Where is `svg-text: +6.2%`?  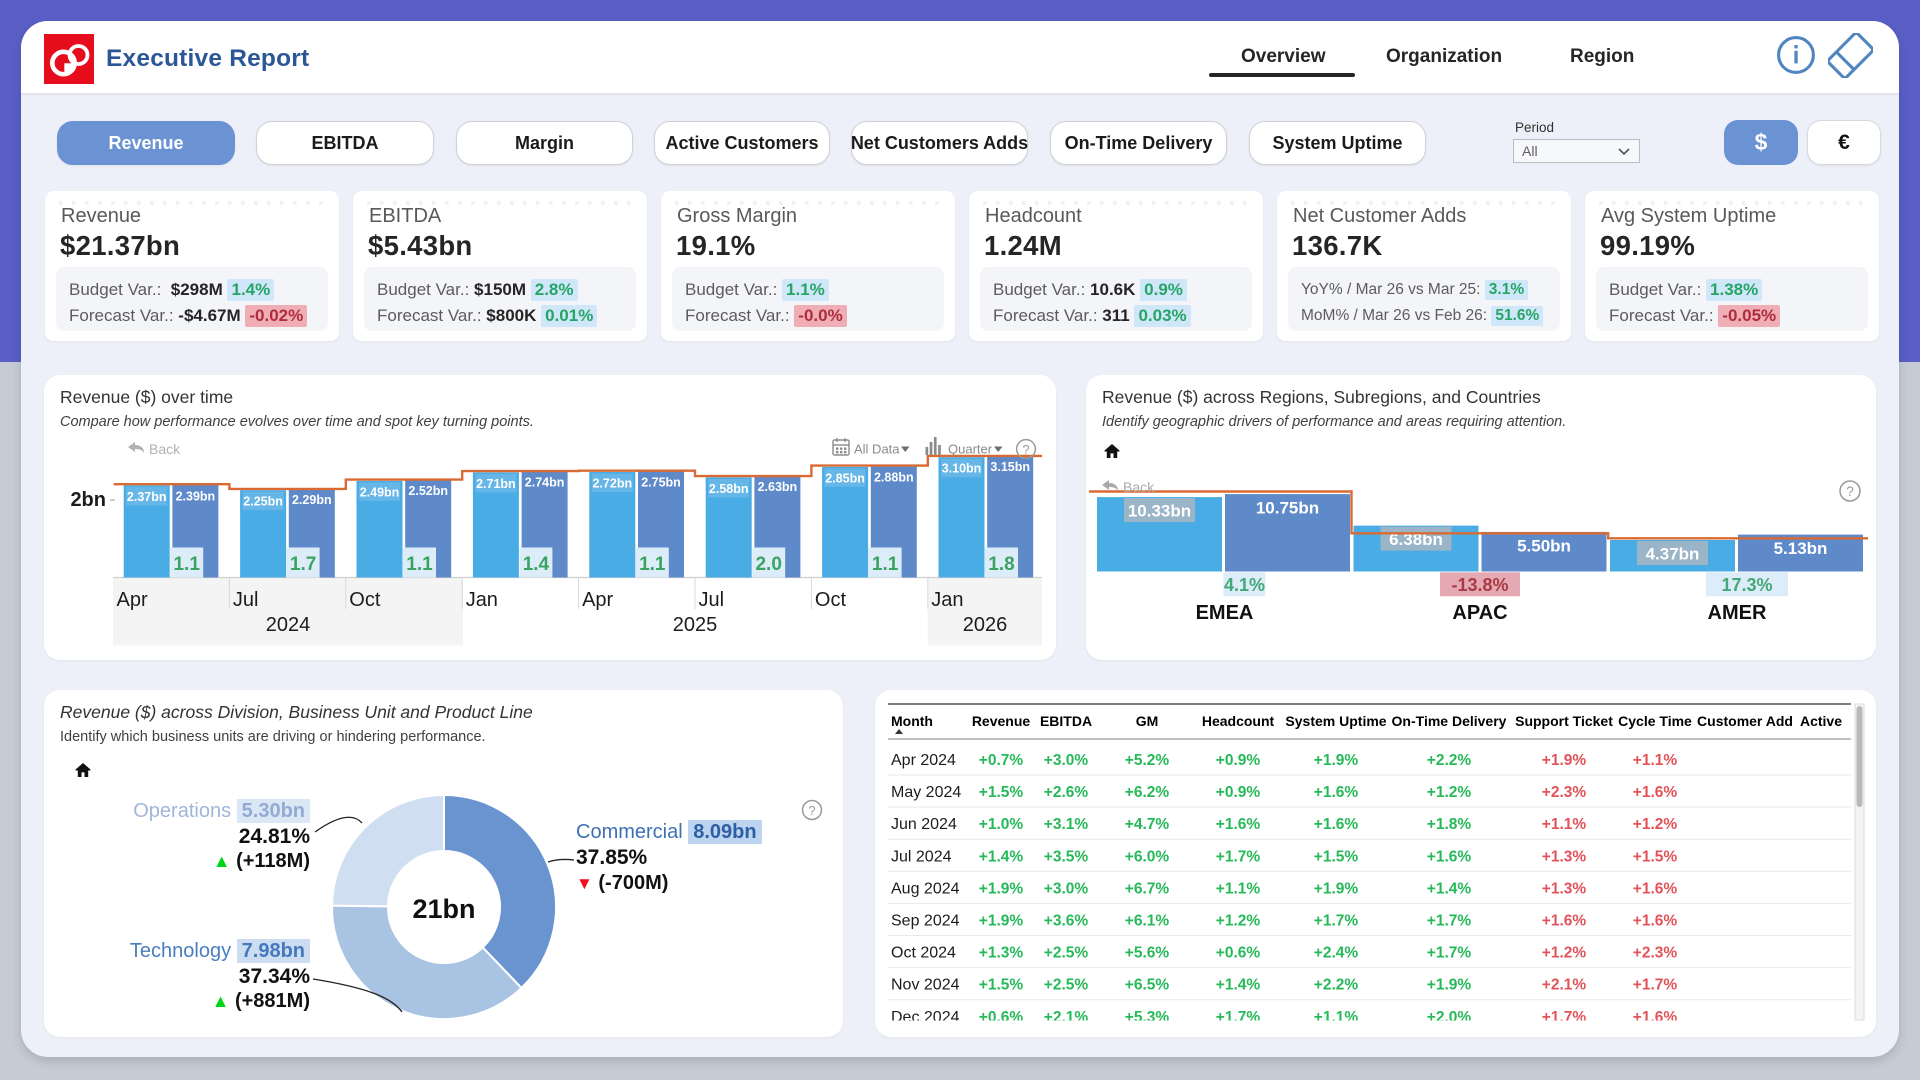 svg-text: +6.2% is located at coordinates (1147, 792).